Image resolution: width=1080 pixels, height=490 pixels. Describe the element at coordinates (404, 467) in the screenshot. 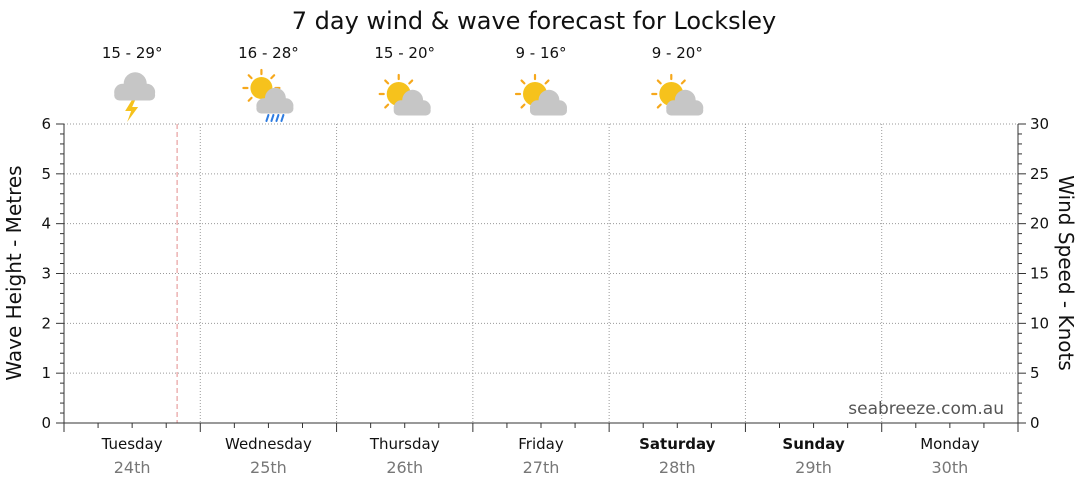

I see `day-date-label: 26th` at that location.